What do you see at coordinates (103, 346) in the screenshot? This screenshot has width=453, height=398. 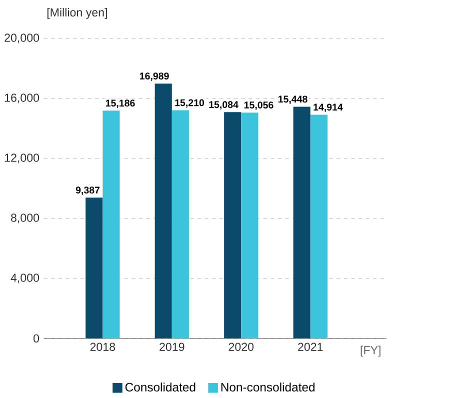 I see `x-tick-label: 2018` at bounding box center [103, 346].